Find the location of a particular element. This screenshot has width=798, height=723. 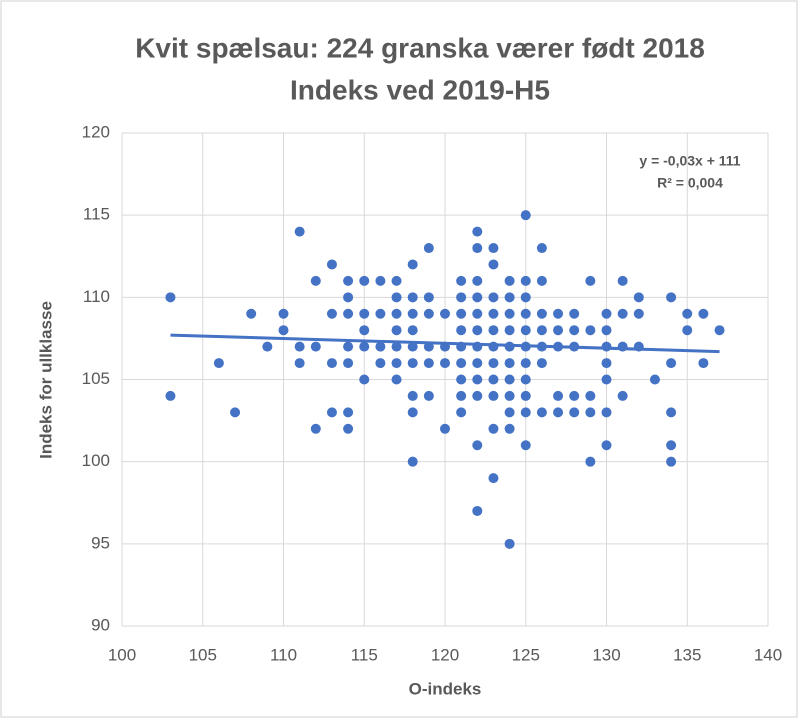

x-tick-label: 110 is located at coordinates (283, 654).